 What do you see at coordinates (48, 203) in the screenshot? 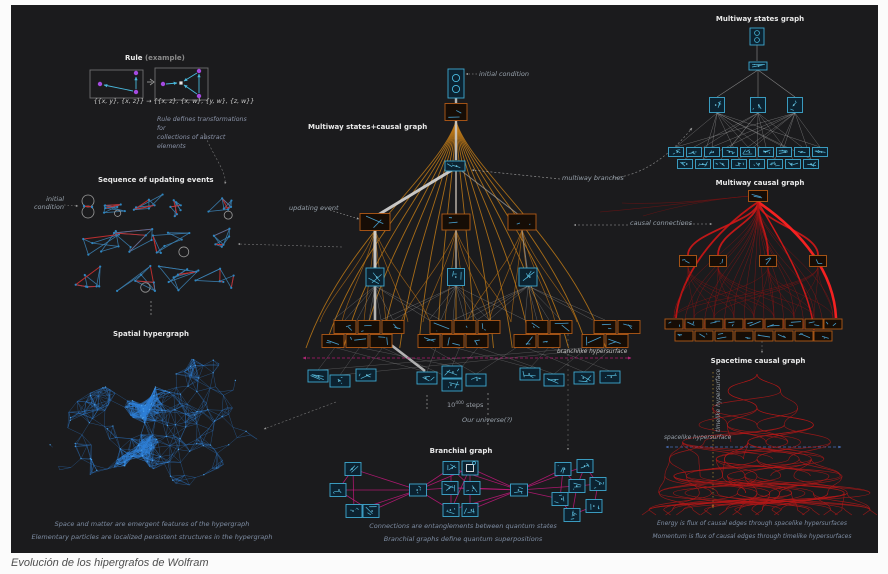
I see `initial-condition-left-label: initial condition` at bounding box center [48, 203].